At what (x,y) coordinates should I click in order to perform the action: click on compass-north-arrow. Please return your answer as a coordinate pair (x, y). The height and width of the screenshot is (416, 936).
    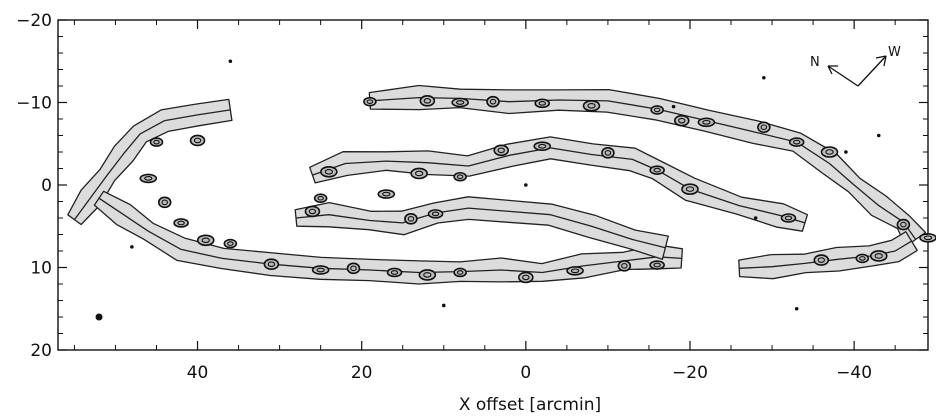
    Looking at the image, I should click on (843, 76).